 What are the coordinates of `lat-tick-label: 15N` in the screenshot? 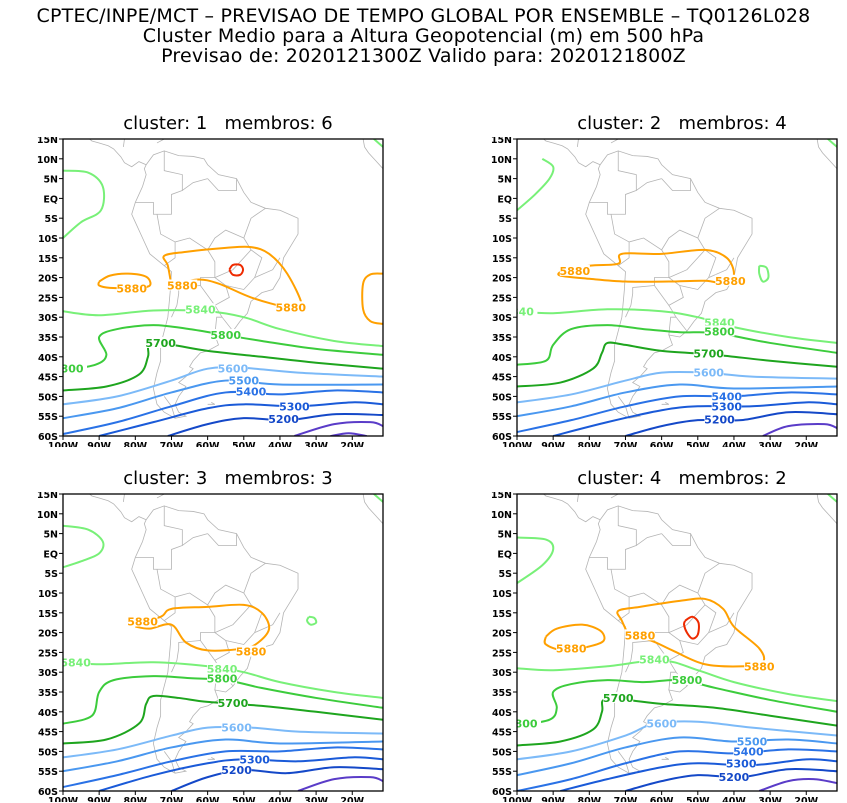 It's located at (47, 141).